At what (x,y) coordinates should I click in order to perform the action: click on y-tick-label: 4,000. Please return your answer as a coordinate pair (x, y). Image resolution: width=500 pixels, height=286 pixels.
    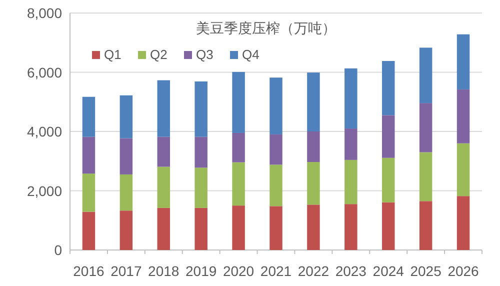
    Looking at the image, I should click on (44, 132).